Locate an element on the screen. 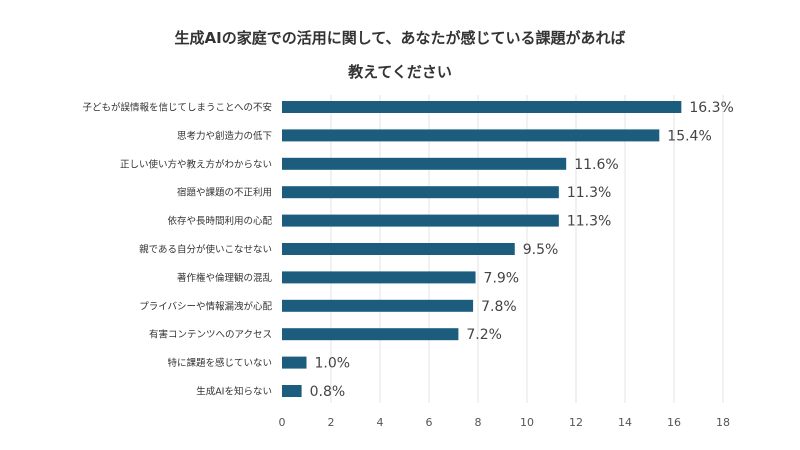 The image size is (800, 450). data-label: 15.4% is located at coordinates (689, 136).